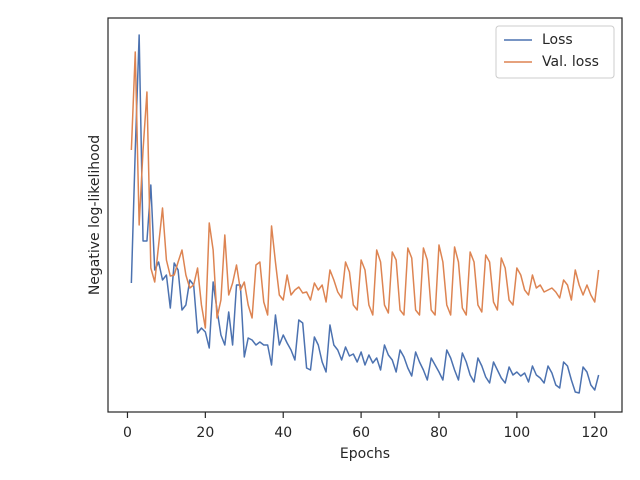  I want to click on legend-box, so click(555, 52).